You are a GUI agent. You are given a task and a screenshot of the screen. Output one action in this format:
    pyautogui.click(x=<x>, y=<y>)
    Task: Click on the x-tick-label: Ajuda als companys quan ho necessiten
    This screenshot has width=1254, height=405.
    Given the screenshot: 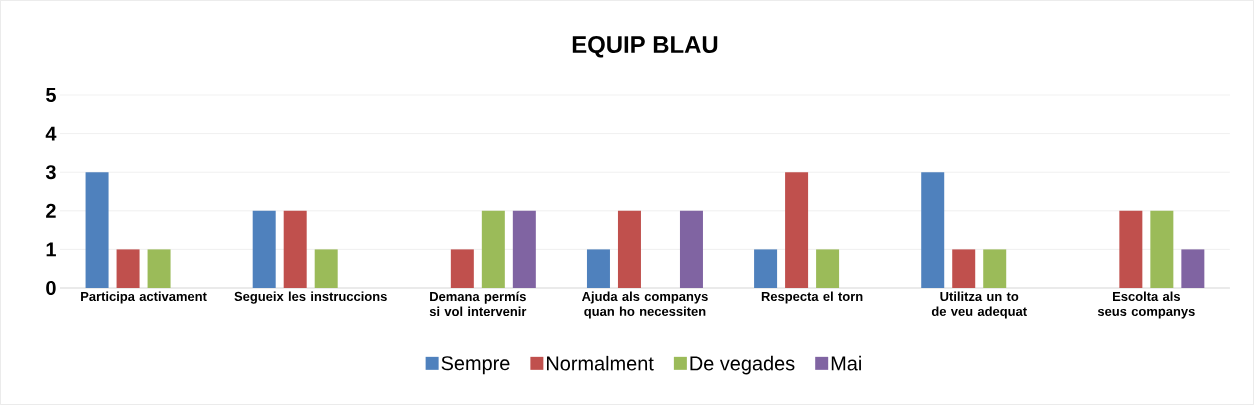 What is the action you would take?
    pyautogui.click(x=644, y=305)
    